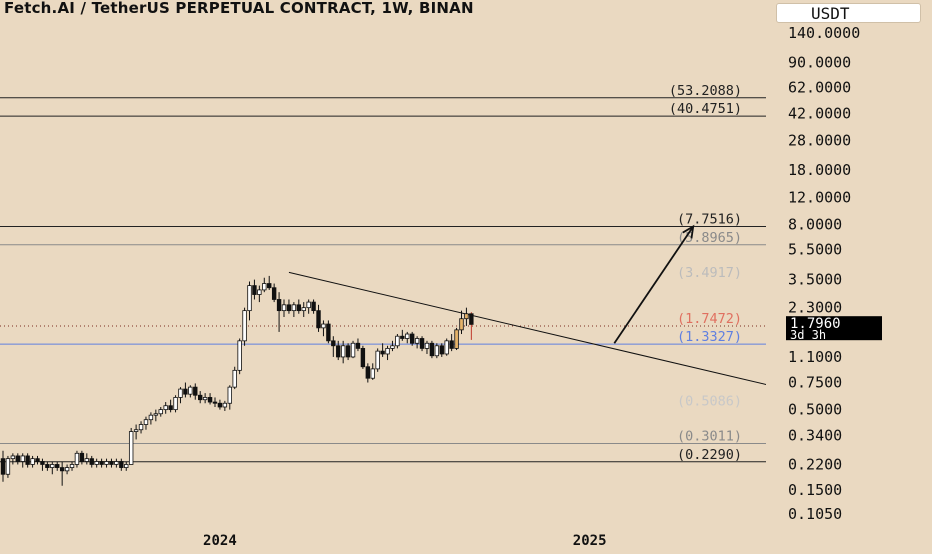 Image resolution: width=932 pixels, height=554 pixels. Describe the element at coordinates (808, 335) in the screenshot. I see `current-price-countdown: 3d 3h` at that location.